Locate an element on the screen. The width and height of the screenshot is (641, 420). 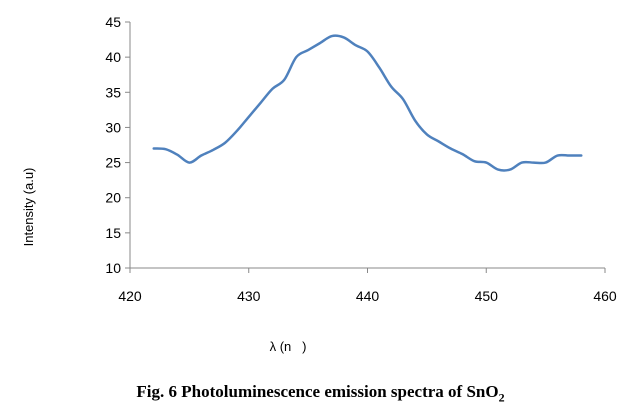
y-axis-ticks: 10 15 20 25 30 35 40 45 is located at coordinates (117, 145).